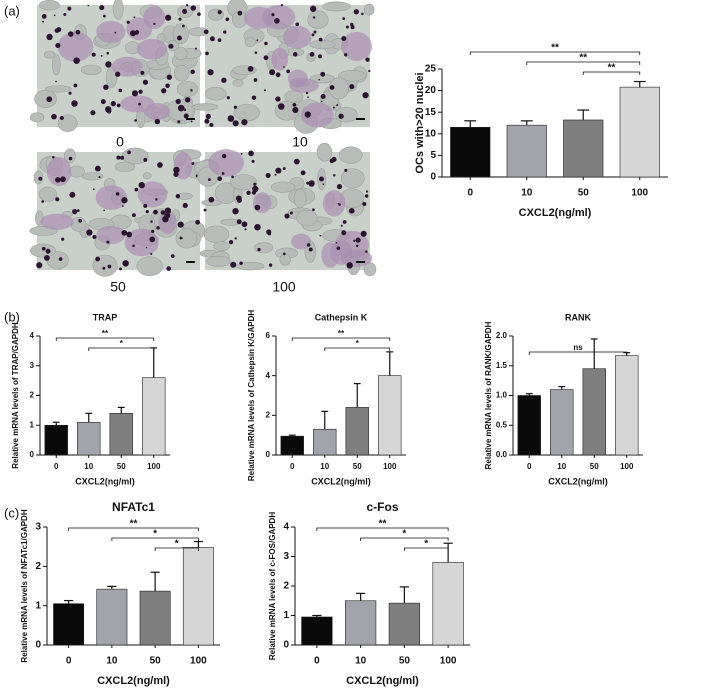 The height and width of the screenshot is (692, 709). What do you see at coordinates (32, 395) in the screenshot?
I see `y-tick-label: 2` at bounding box center [32, 395].